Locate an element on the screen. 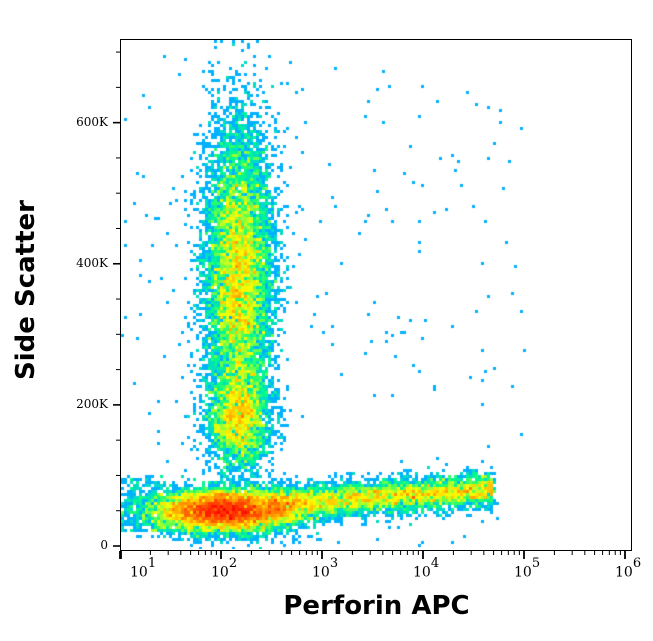 The image size is (653, 641). y-tick-label: 200K is located at coordinates (92, 403).